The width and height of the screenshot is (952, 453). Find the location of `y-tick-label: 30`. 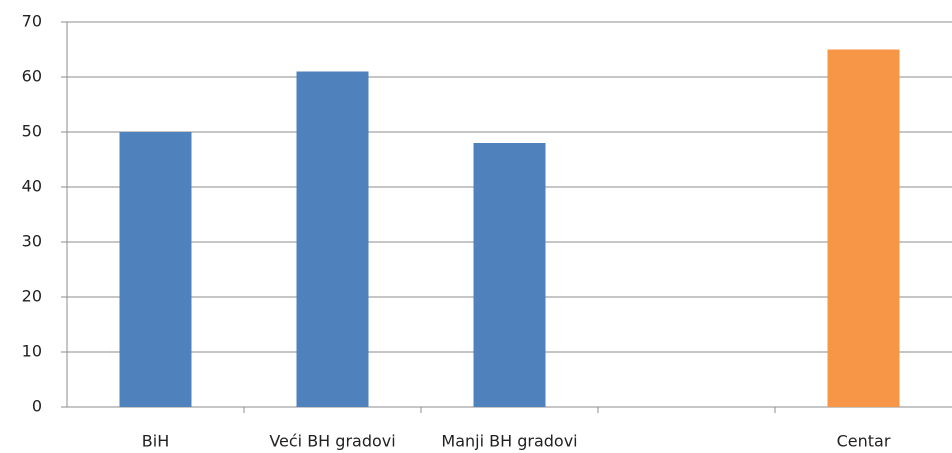

y-tick-label: 30 is located at coordinates (32, 241).